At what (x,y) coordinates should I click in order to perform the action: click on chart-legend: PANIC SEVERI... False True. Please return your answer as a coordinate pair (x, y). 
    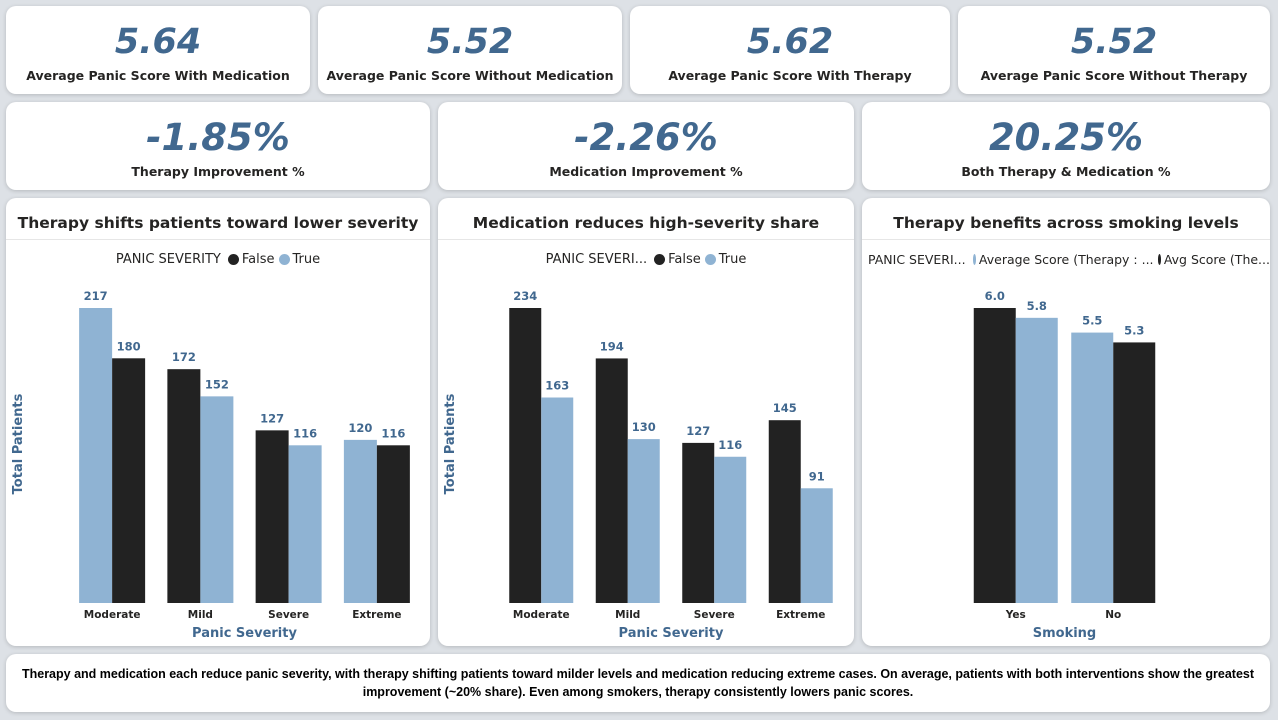
    Looking at the image, I should click on (646, 259).